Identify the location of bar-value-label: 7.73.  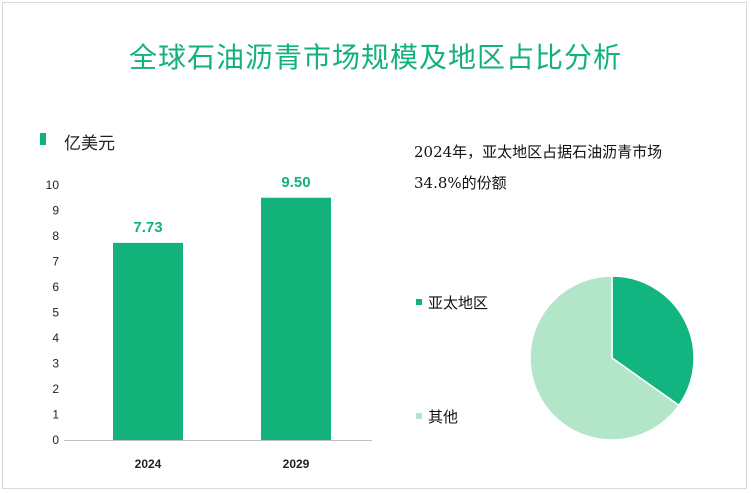
(147, 227).